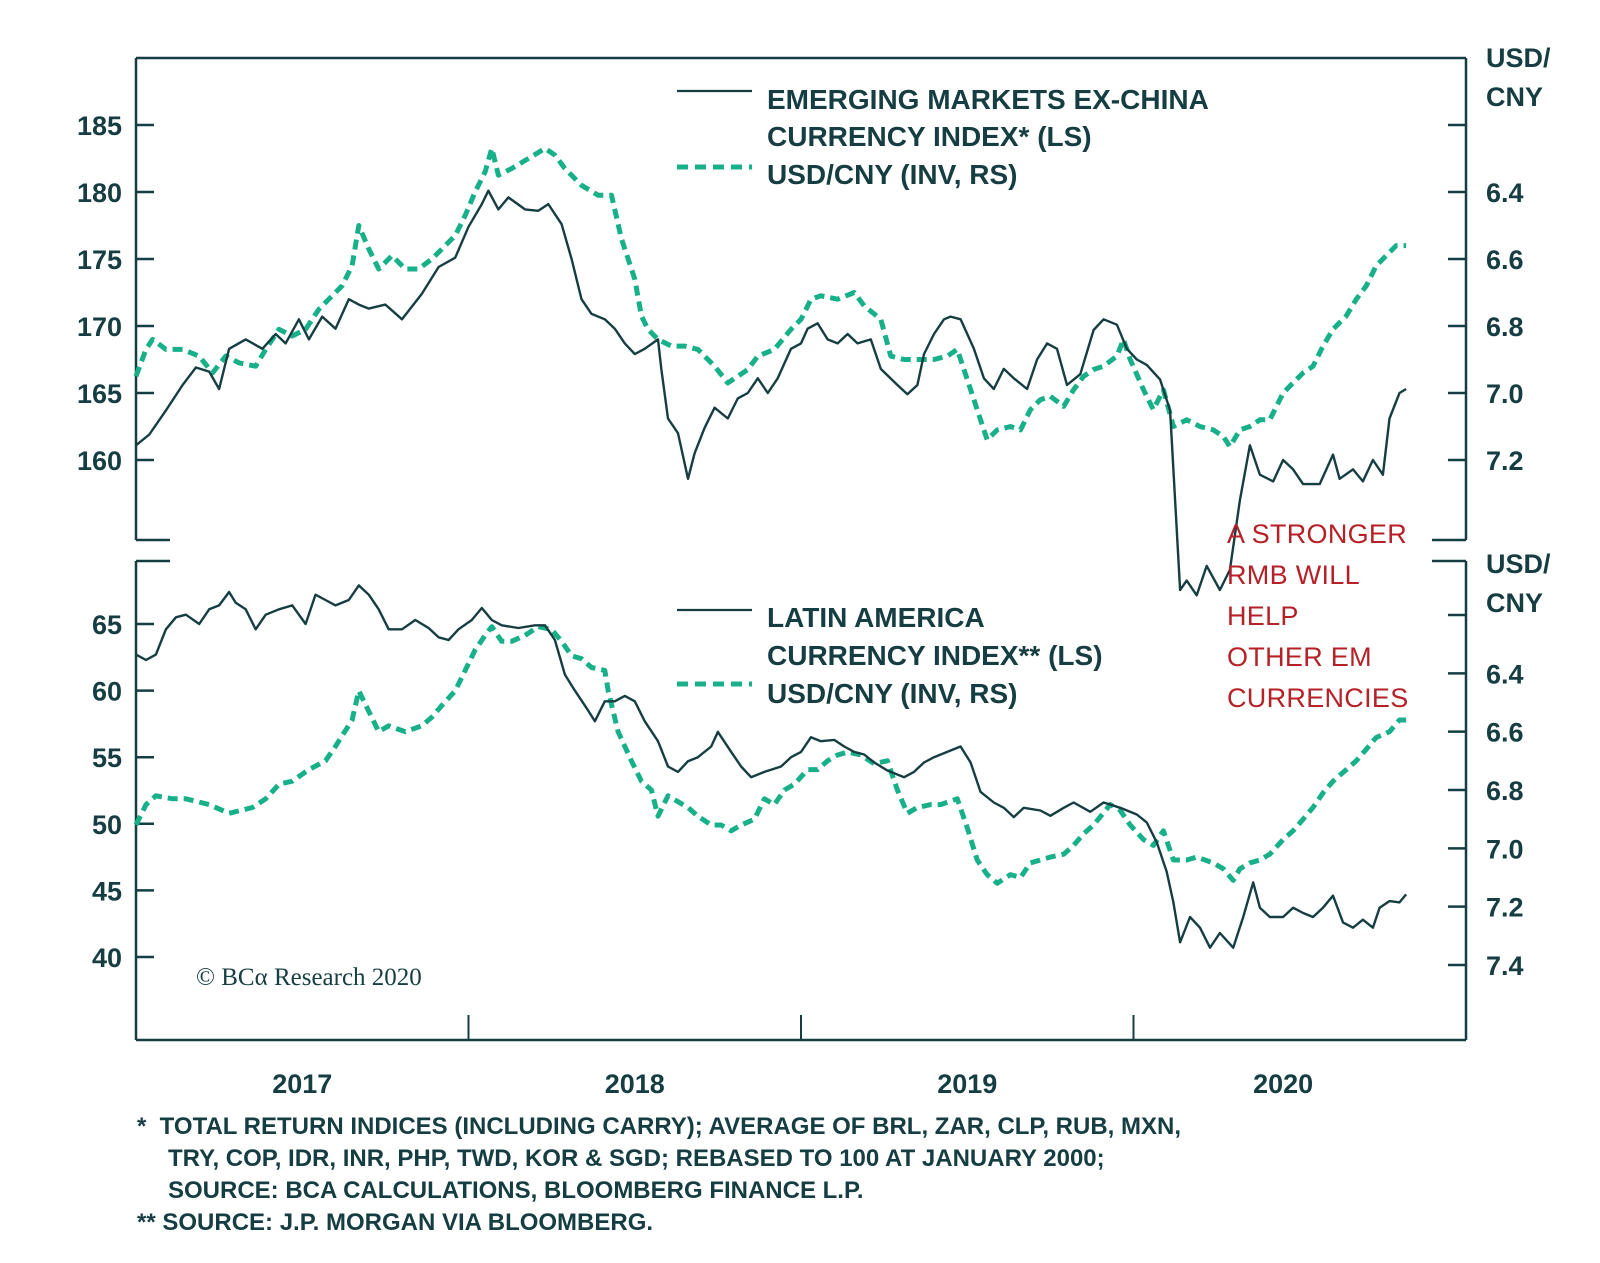  Describe the element at coordinates (876, 617) in the screenshot. I see `bottom-legend-item-1-line1: LATIN AMERICA` at that location.